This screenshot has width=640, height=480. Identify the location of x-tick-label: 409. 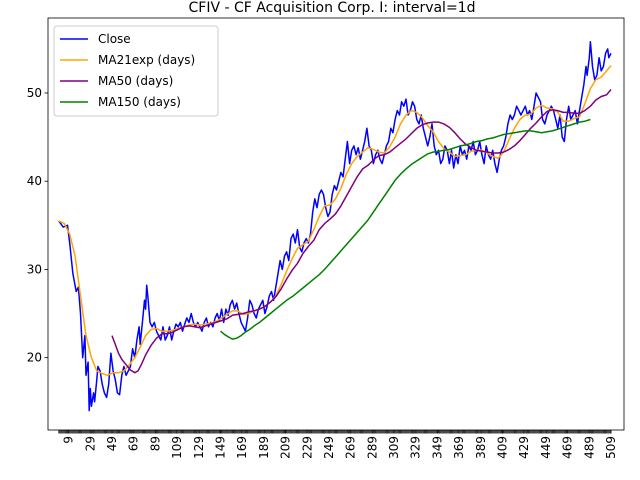
(503, 447).